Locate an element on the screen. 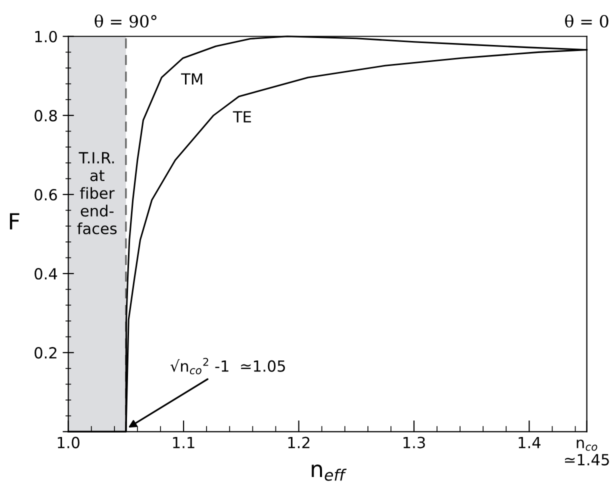 Image resolution: width=610 pixels, height=485 pixels. x-tick-label: 1.3 is located at coordinates (414, 442).